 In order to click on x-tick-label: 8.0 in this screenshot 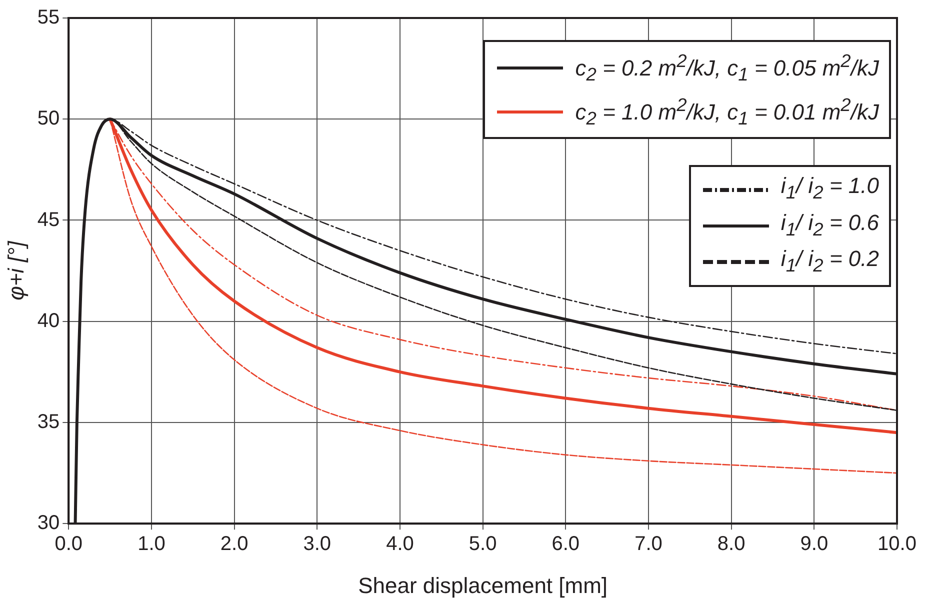, I will do `click(731, 544)`.